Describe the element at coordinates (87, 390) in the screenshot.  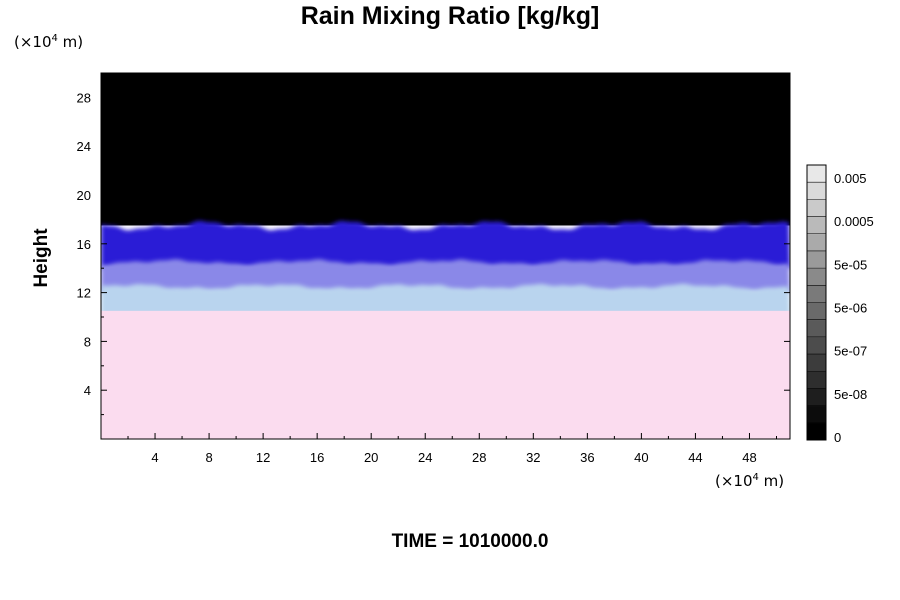
I see `y-tick-label: 4` at that location.